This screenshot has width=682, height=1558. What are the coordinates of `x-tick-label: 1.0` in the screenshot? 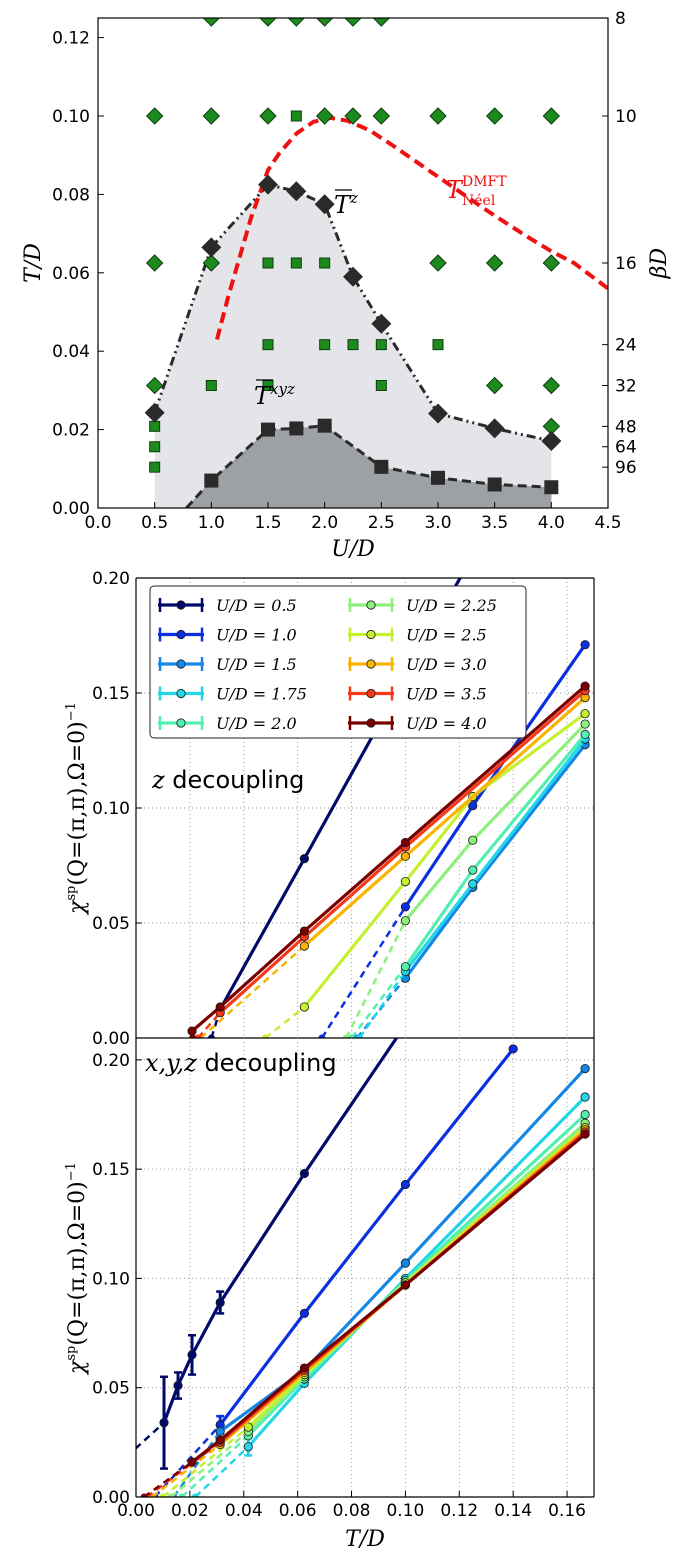 It's located at (211, 523).